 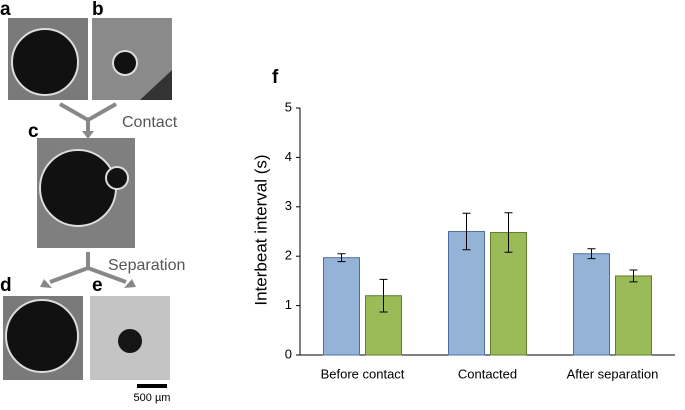 I want to click on arrows, so click(x=88, y=193).